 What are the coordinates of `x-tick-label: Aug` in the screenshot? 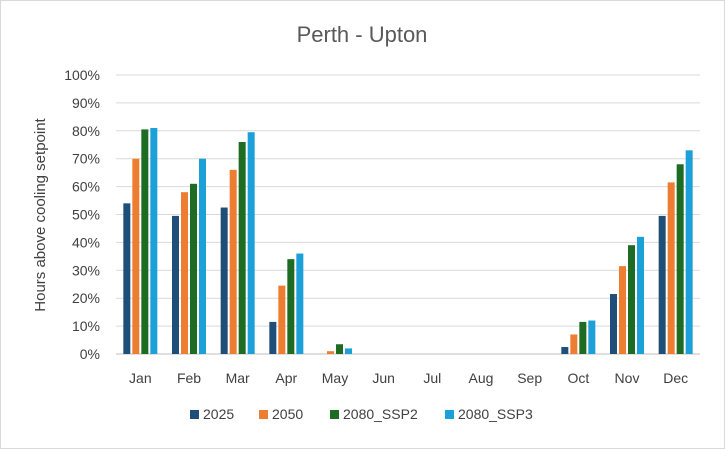 It's located at (481, 378).